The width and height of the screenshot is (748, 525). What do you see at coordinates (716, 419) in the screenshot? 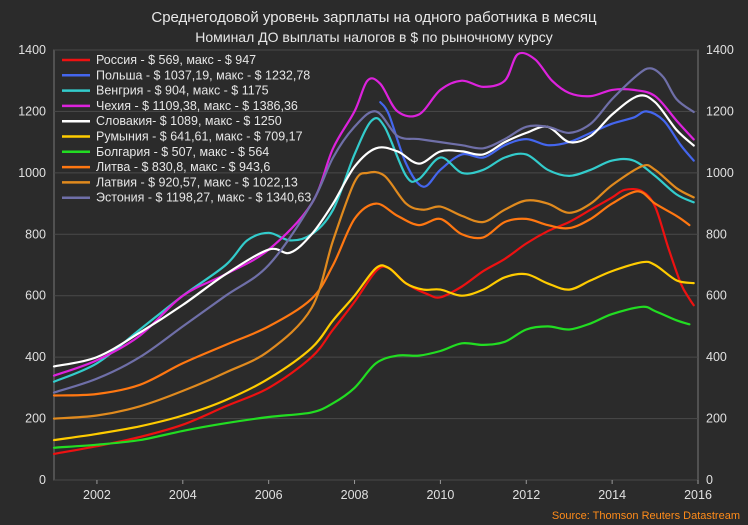
I see `y-tick-label-right: 200` at bounding box center [716, 419].